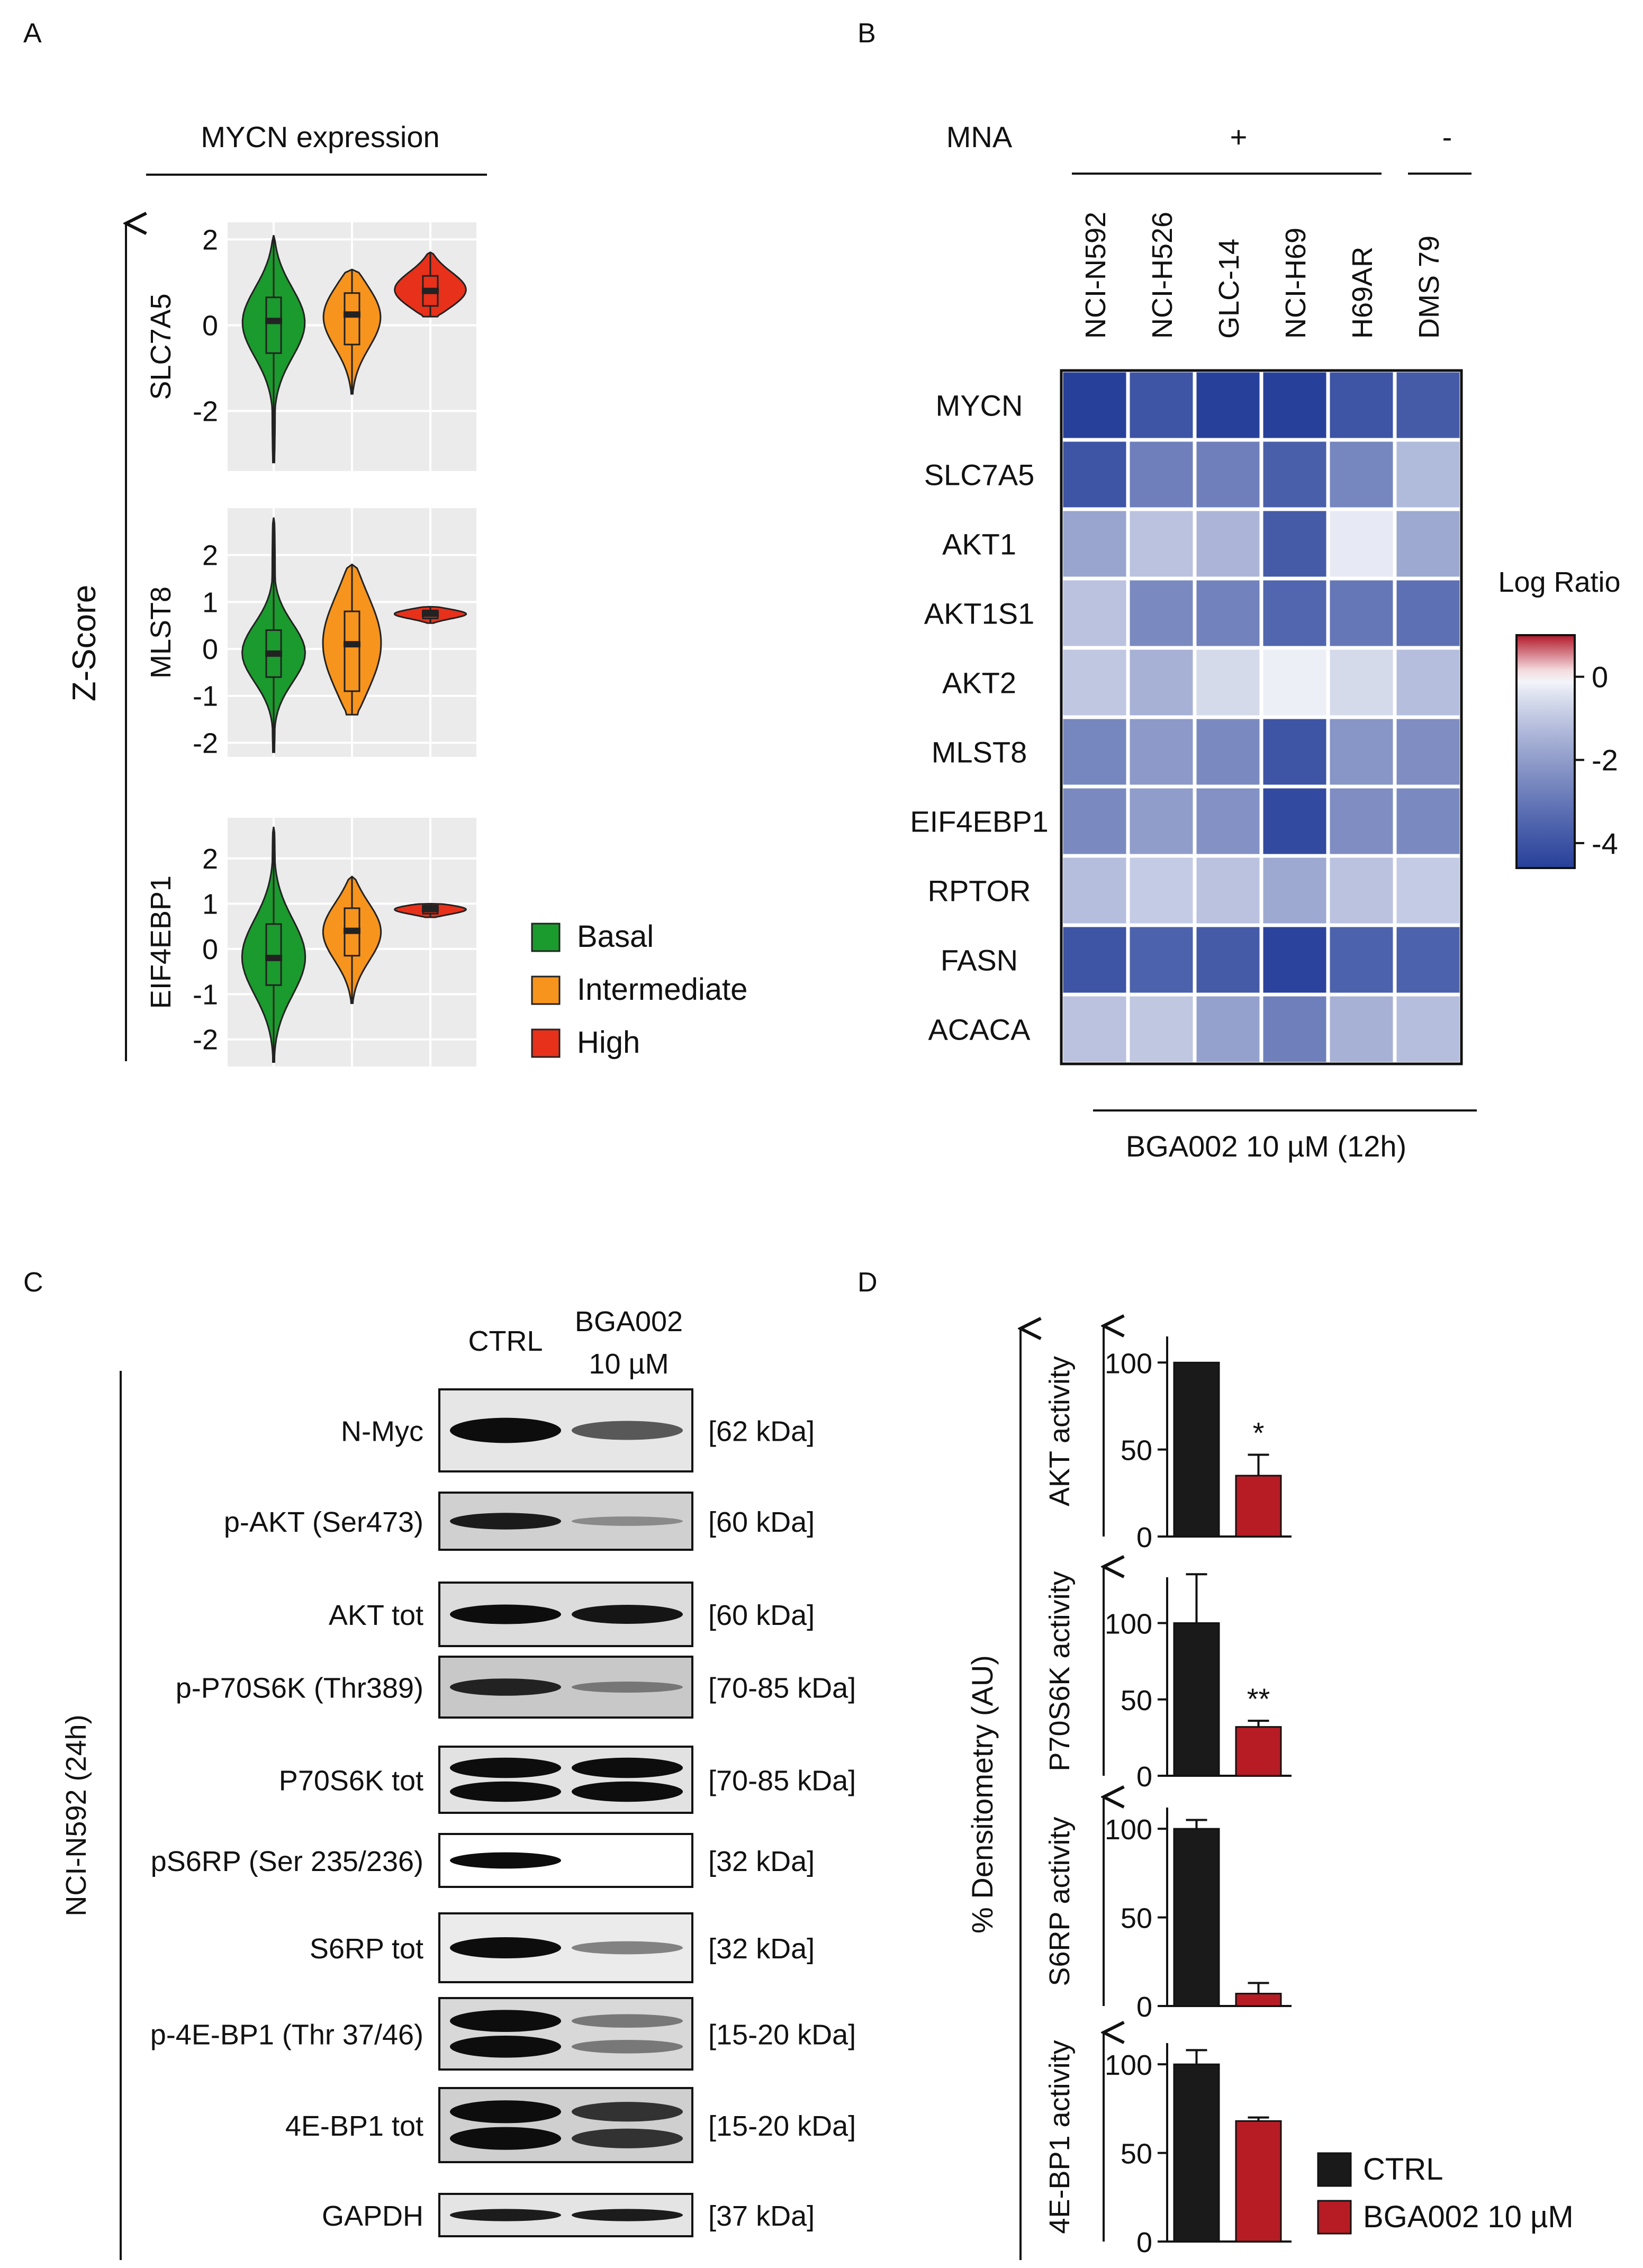 This screenshot has height=2268, width=1643. What do you see at coordinates (1161, 682) in the screenshot?
I see `heatmap-cell-akt2-nci-h526` at bounding box center [1161, 682].